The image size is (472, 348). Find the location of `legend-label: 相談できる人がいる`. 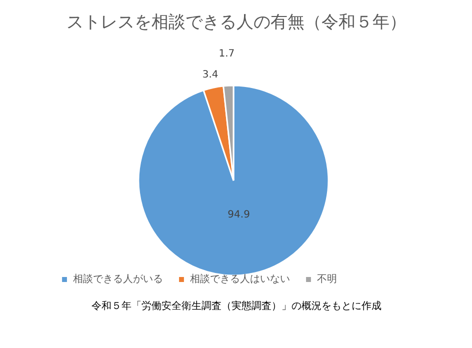

legend-label: 相談できる人がいる is located at coordinates (118, 279).